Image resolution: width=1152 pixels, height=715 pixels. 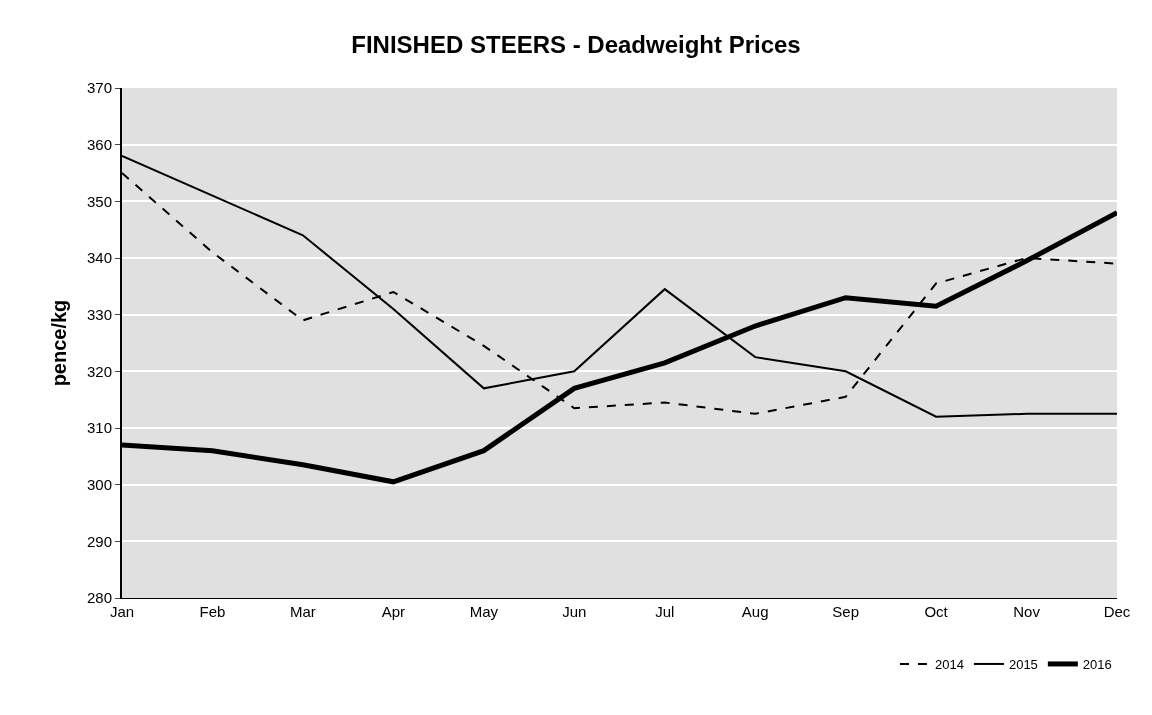 What do you see at coordinates (99, 201) in the screenshot?
I see `y-tick-label: 350` at bounding box center [99, 201].